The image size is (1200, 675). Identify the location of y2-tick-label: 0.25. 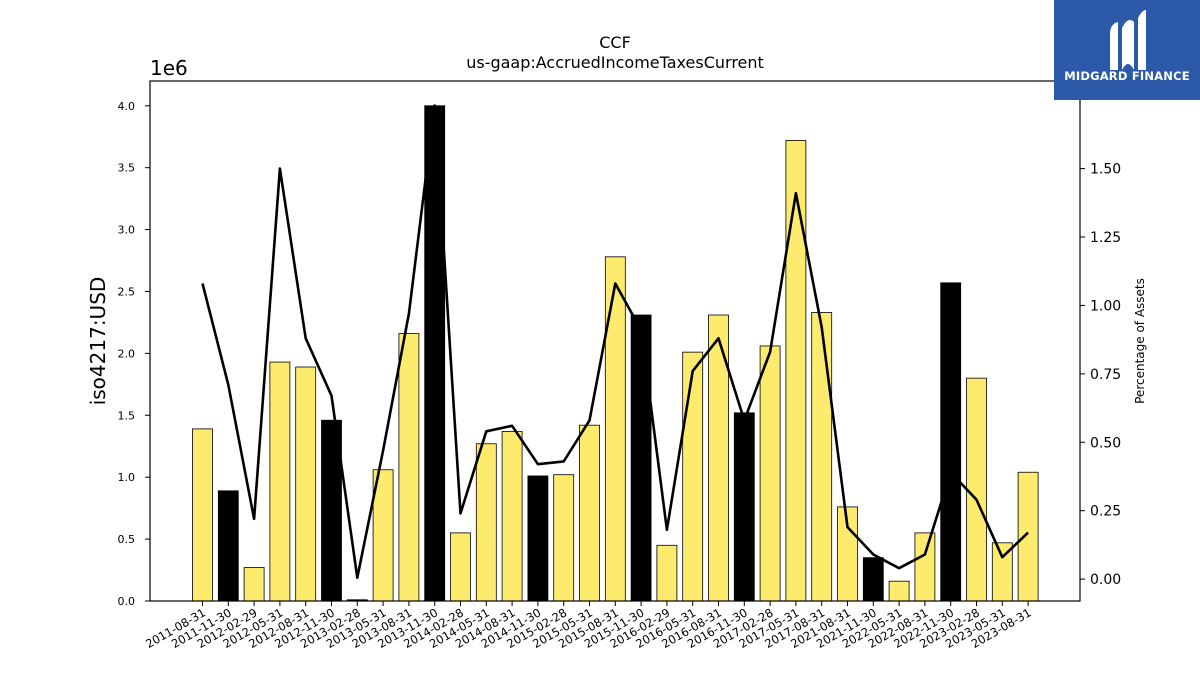
(1105, 512).